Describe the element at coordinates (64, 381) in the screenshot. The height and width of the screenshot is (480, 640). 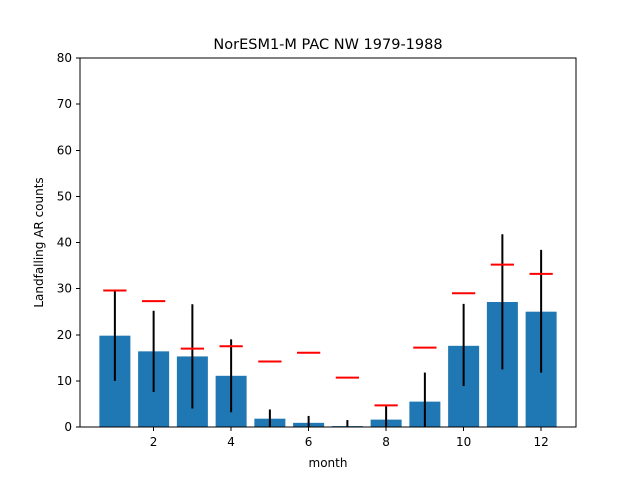
I see `y-tick-label-10: 10` at that location.